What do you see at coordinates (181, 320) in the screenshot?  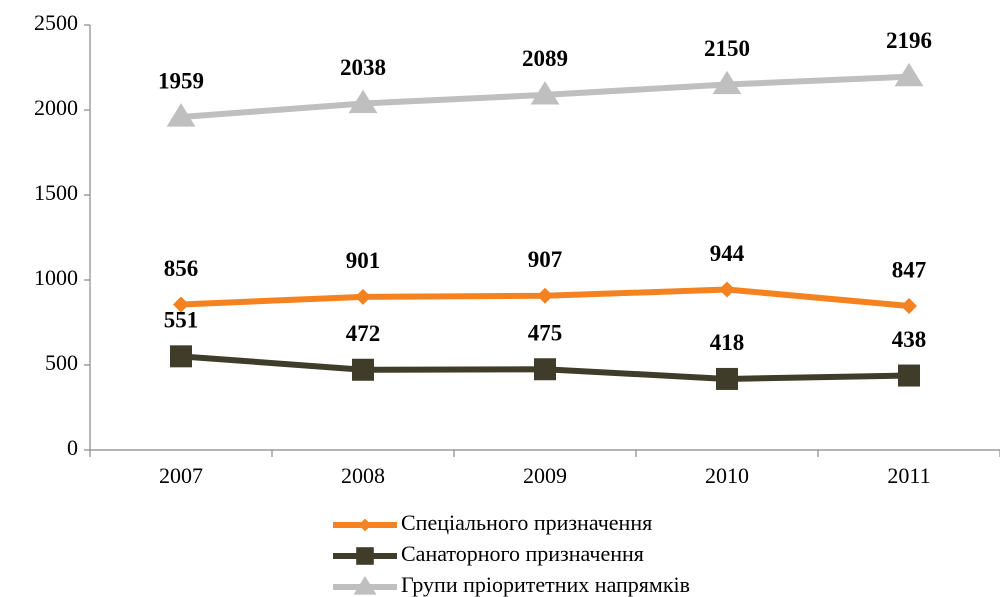 I see `data-label: 551` at bounding box center [181, 320].